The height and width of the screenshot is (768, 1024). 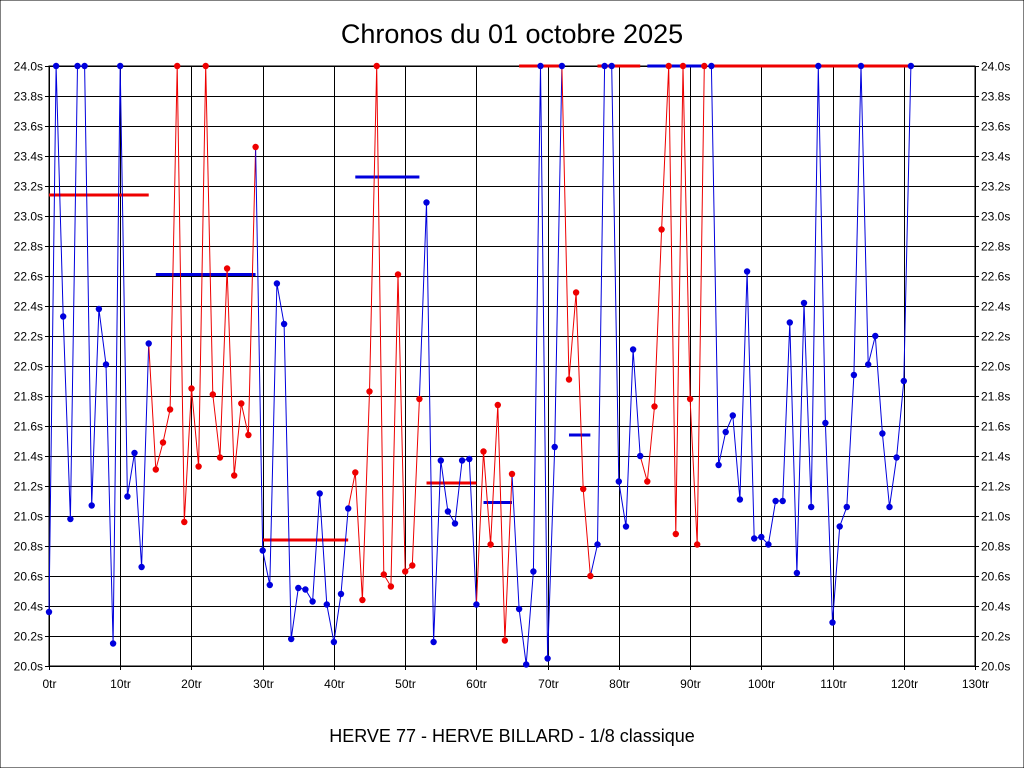 I want to click on y-tick-label-left: 21.0s, so click(x=28, y=517).